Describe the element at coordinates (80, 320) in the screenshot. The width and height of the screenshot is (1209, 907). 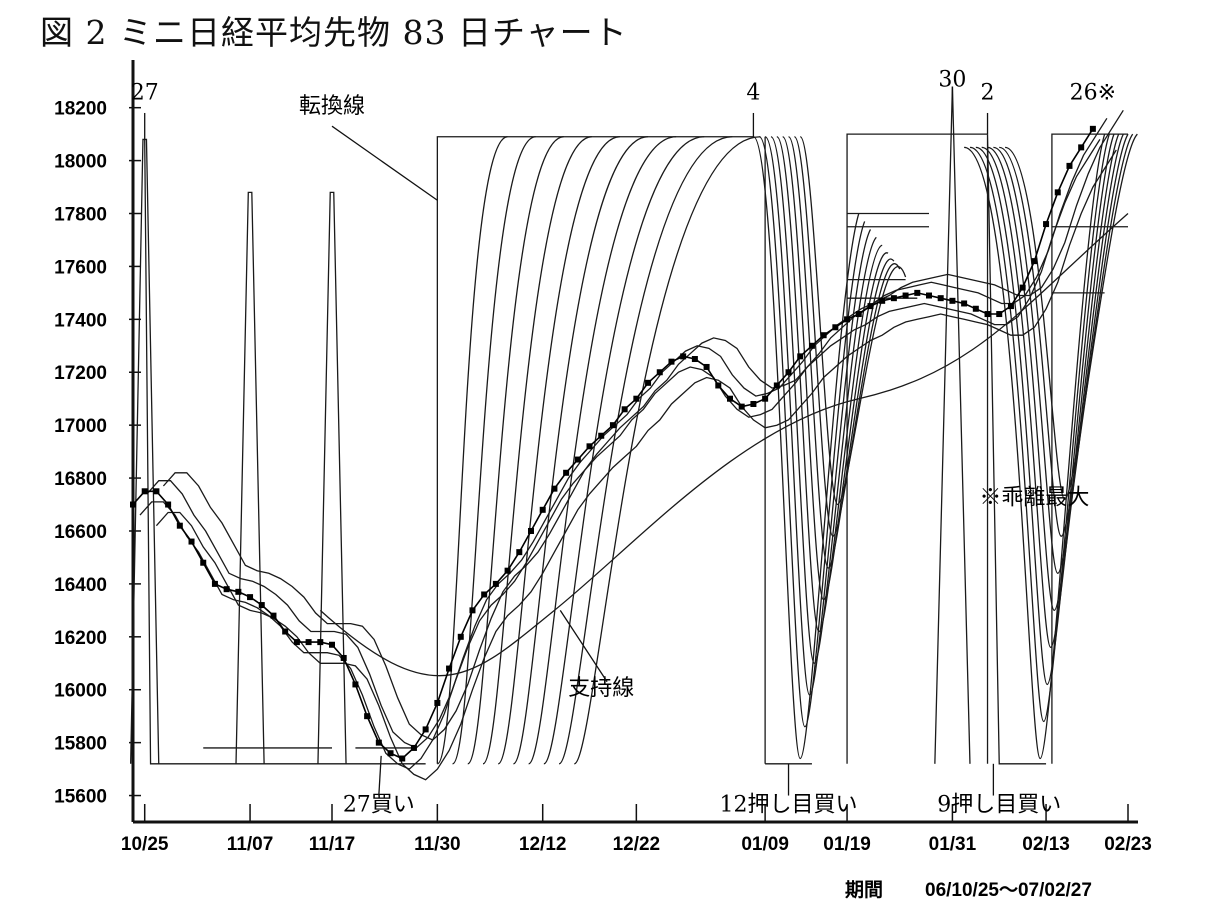
I see `y-tick-label: 17400` at that location.